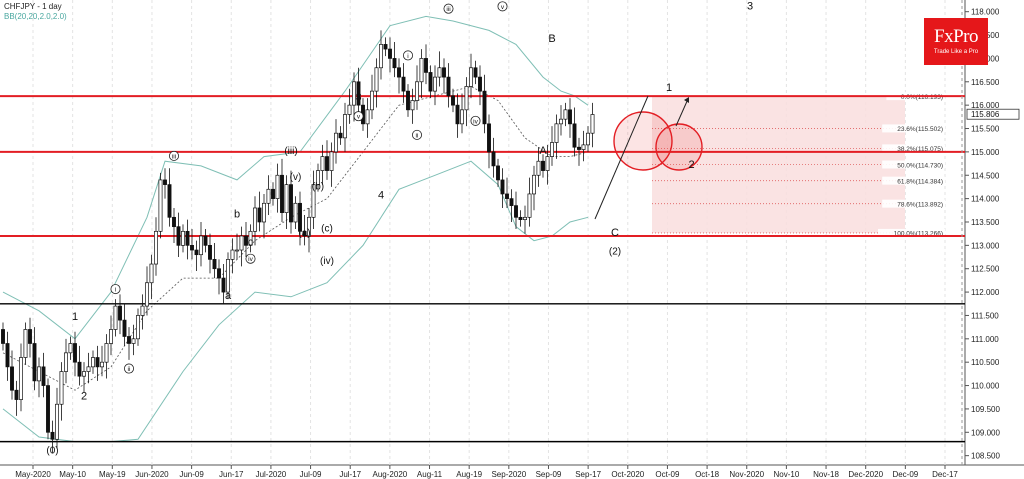  I want to click on x-tick-label: Nov-2020, so click(746, 474).